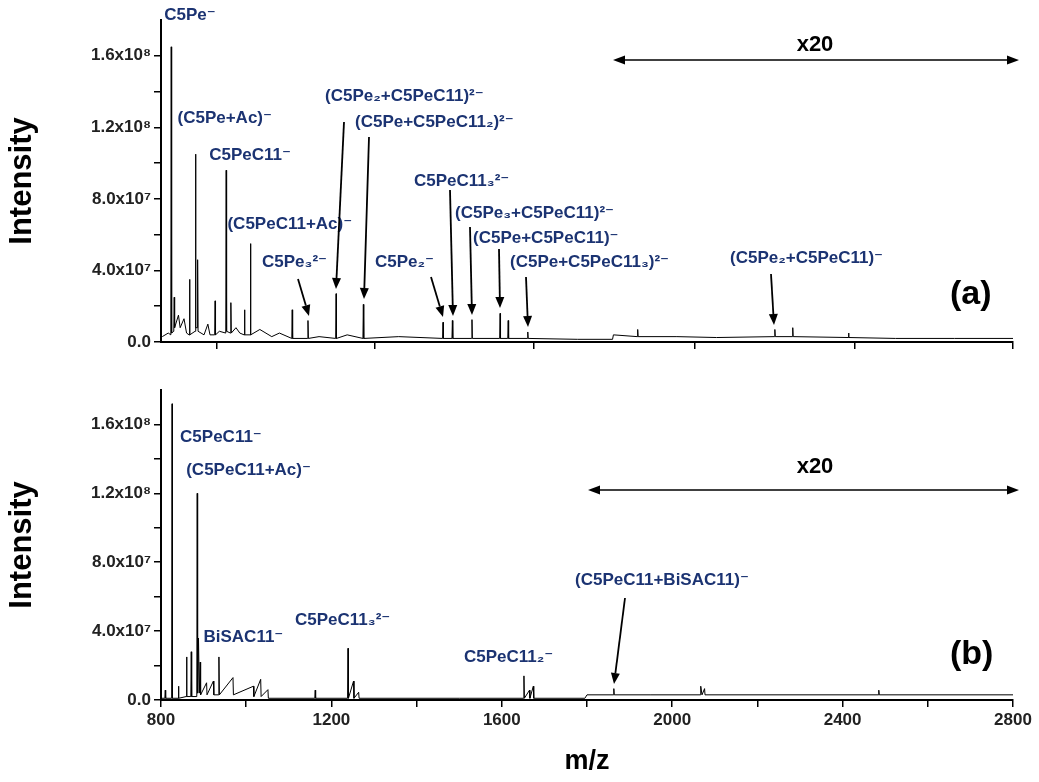 The image size is (1039, 782). Describe the element at coordinates (672, 719) in the screenshot. I see `x-tick-label: 2000` at that location.